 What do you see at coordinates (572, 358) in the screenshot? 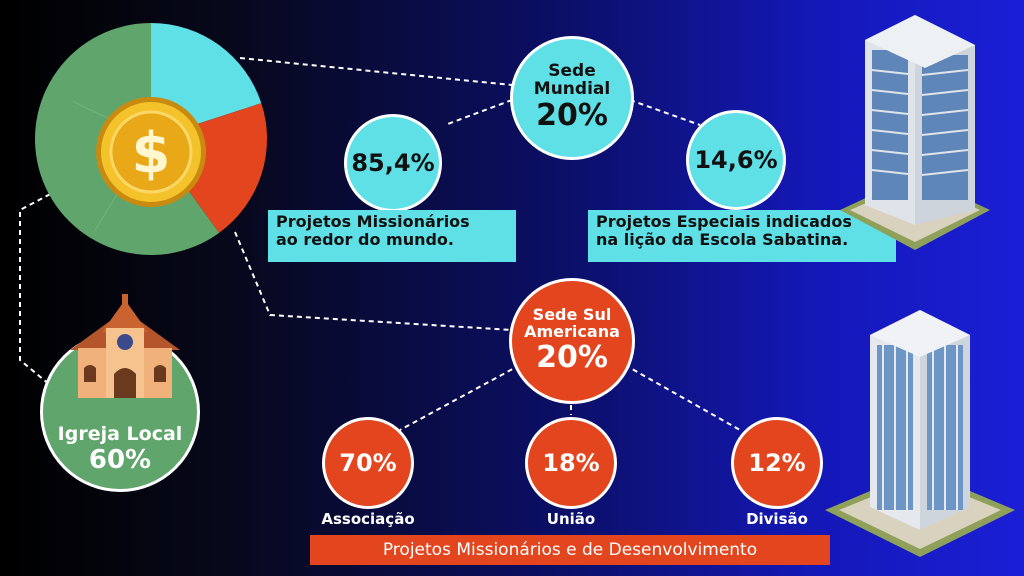
I see `sede-sul-pct: 20%` at bounding box center [572, 358].